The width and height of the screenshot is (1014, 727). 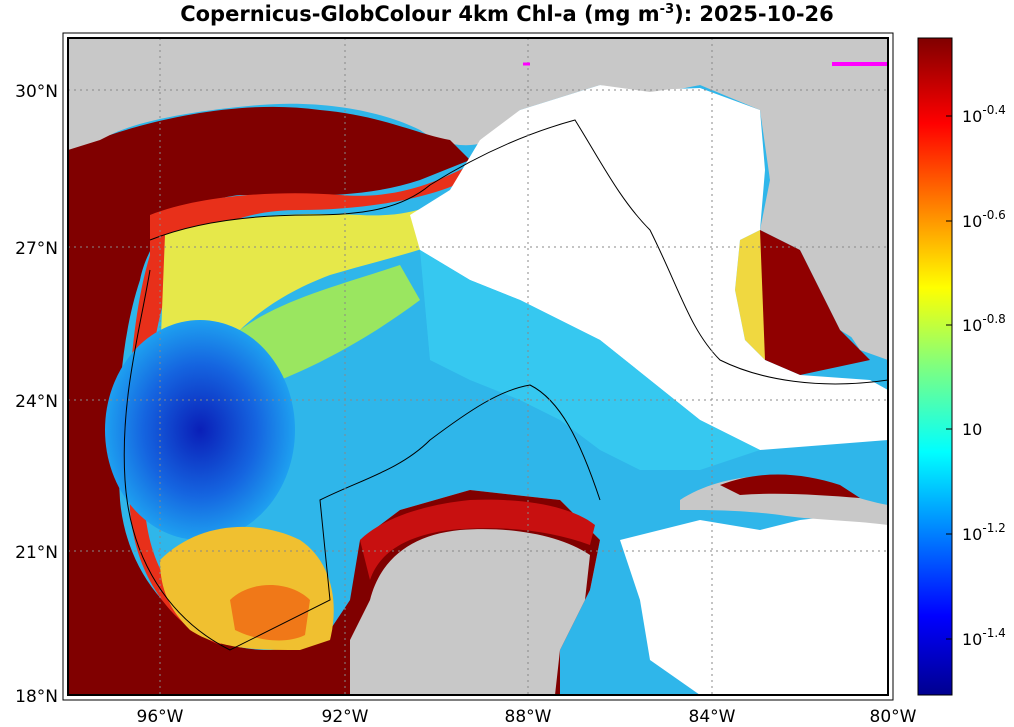 I want to click on florida-land, so click(x=826, y=210).